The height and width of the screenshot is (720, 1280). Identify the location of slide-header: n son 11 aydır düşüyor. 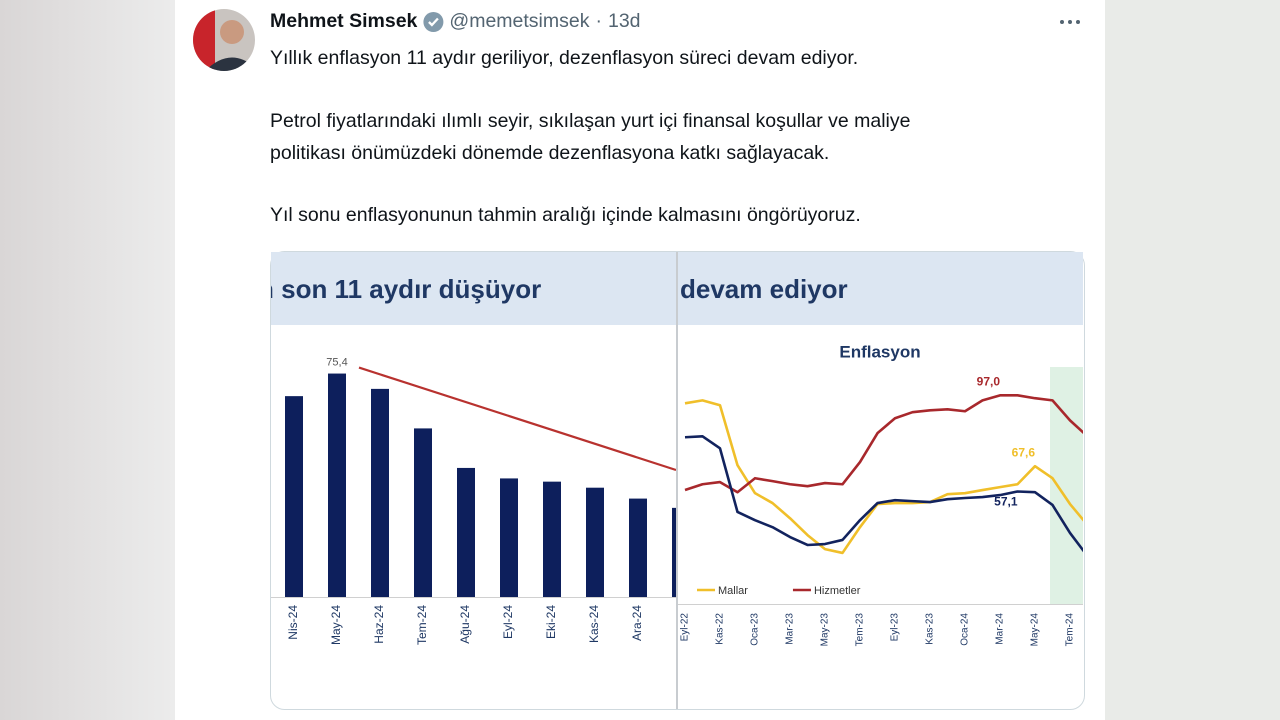
(399, 289).